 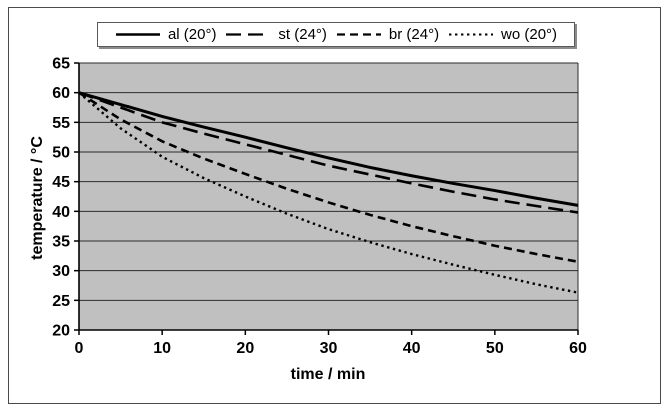 What do you see at coordinates (61, 242) in the screenshot?
I see `y-tick-label-35: 35` at bounding box center [61, 242].